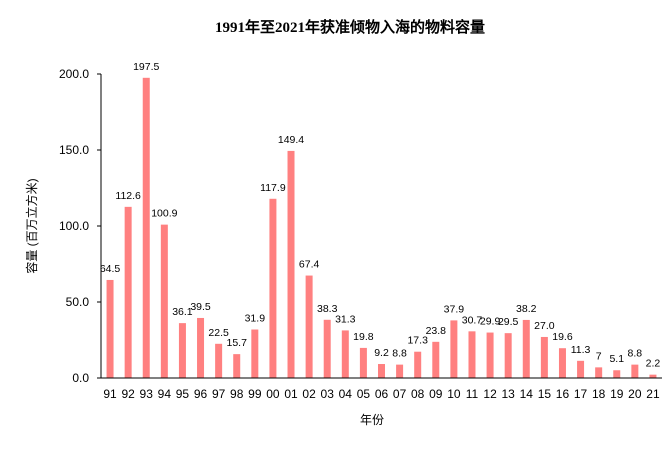  What do you see at coordinates (526, 309) in the screenshot?
I see `data-label: 38.2` at bounding box center [526, 309].